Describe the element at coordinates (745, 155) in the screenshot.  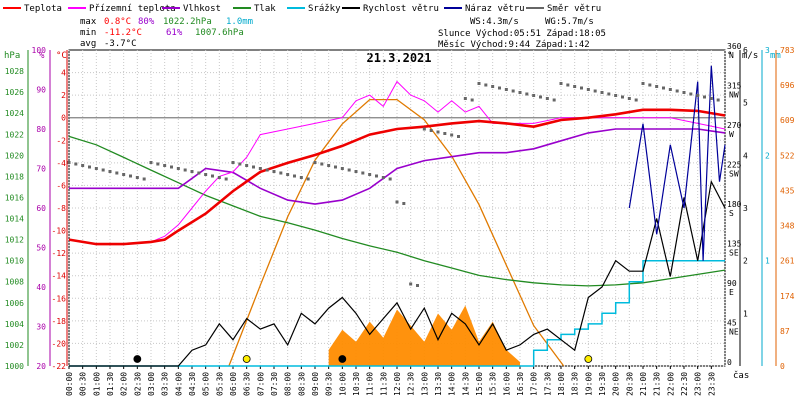
I see `wind-tick-label: 4` at that location.